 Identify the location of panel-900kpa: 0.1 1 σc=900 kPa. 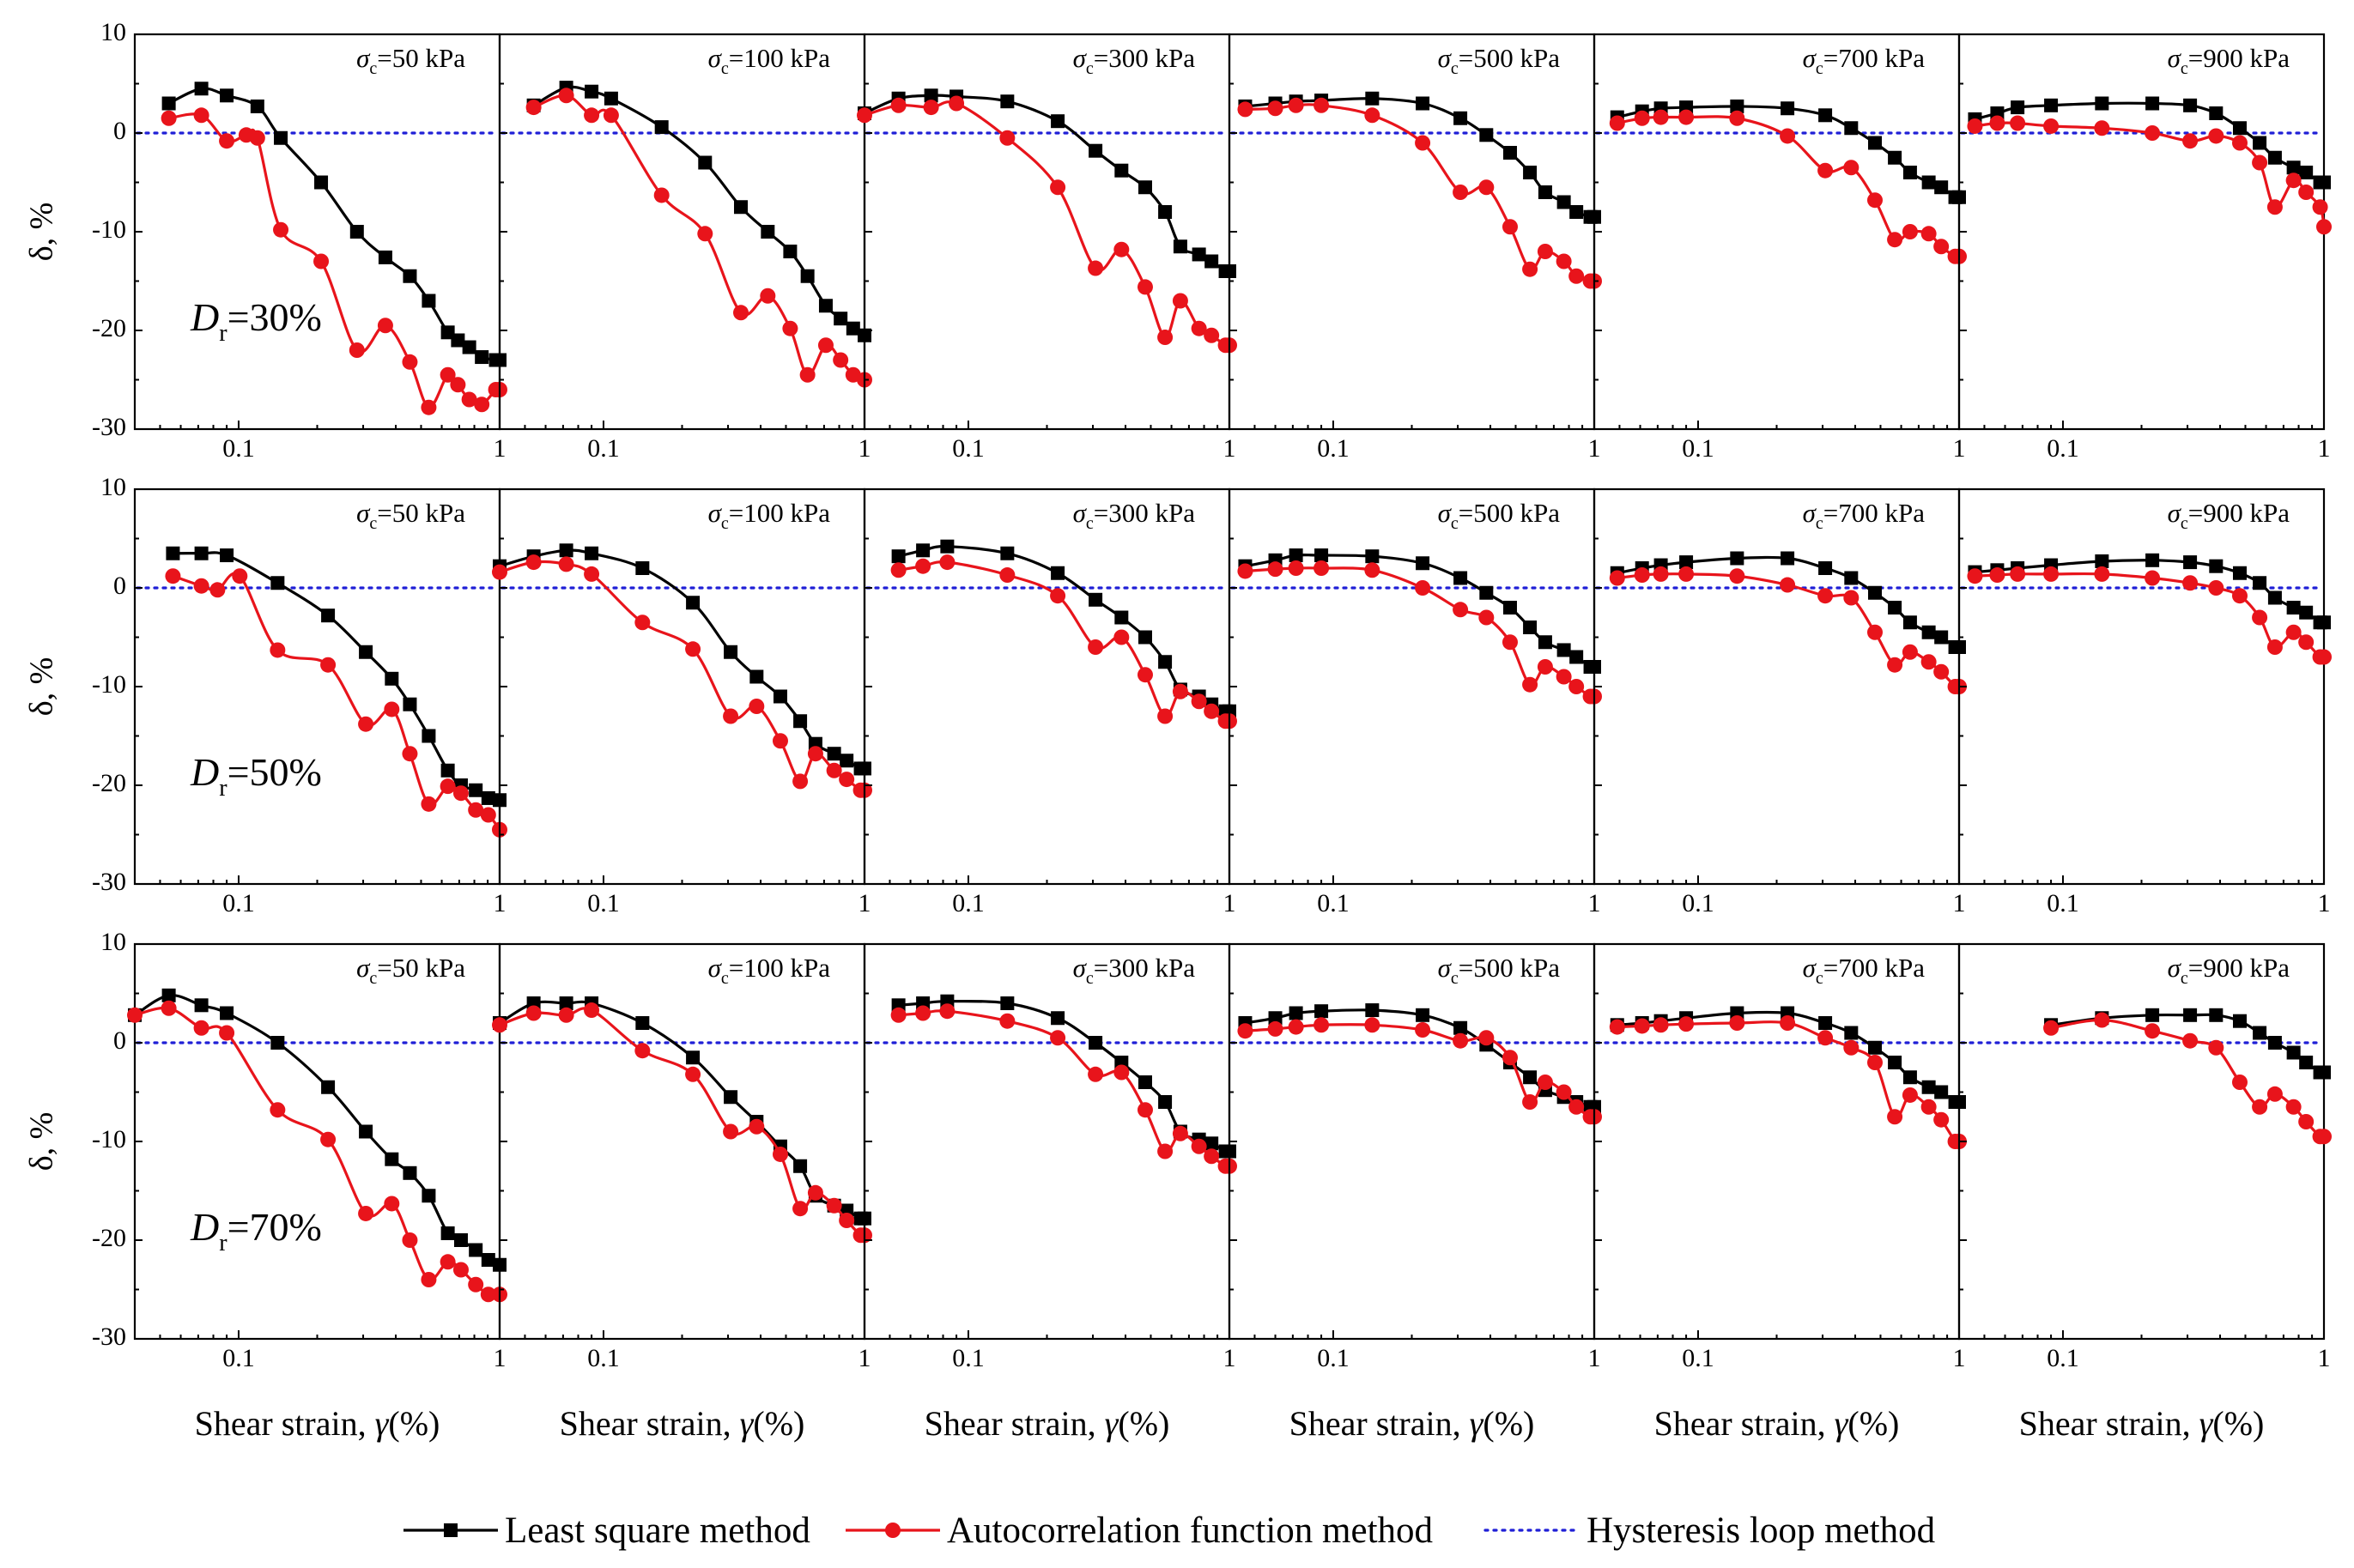
(2144, 702).